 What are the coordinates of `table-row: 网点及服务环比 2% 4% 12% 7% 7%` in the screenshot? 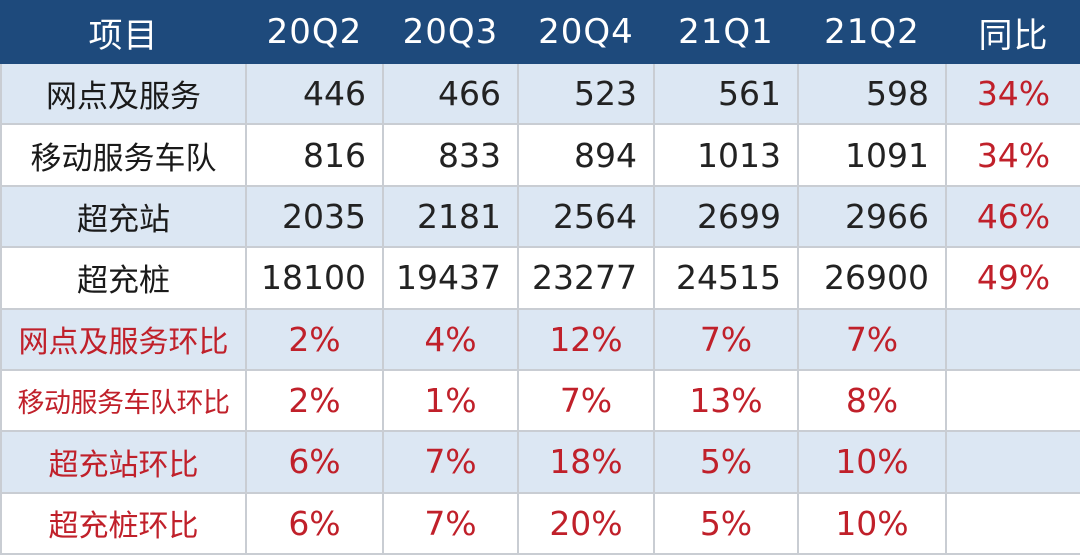 It's located at (540, 339).